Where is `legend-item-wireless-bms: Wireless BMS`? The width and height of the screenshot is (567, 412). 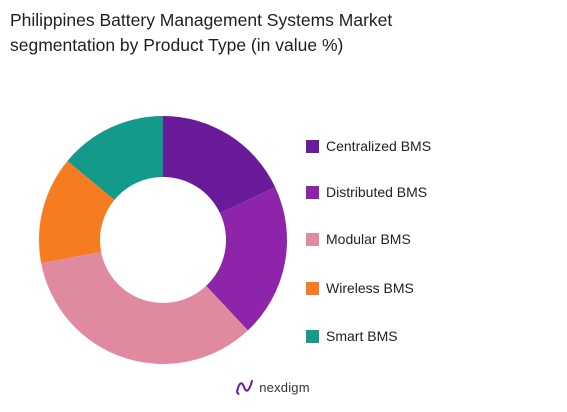 legend-item-wireless-bms: Wireless BMS is located at coordinates (360, 288).